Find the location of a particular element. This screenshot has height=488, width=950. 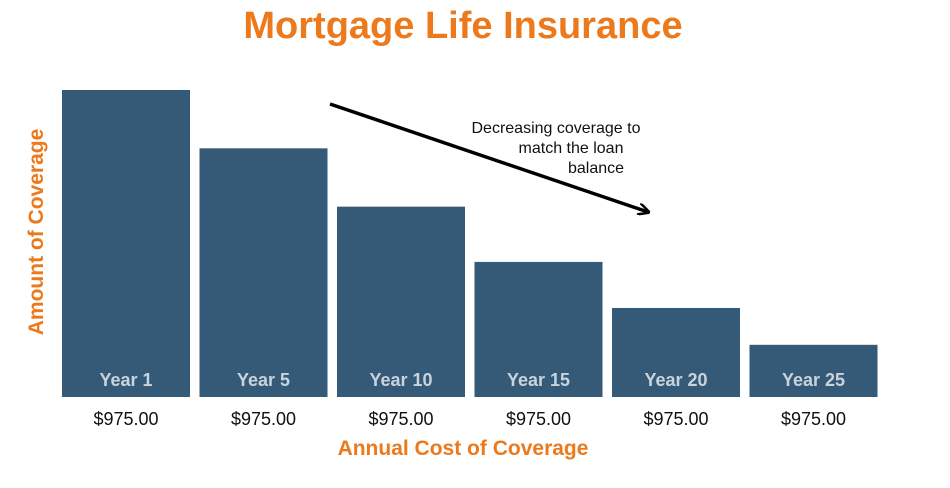

bar-category-label: Year 20 is located at coordinates (675, 380).